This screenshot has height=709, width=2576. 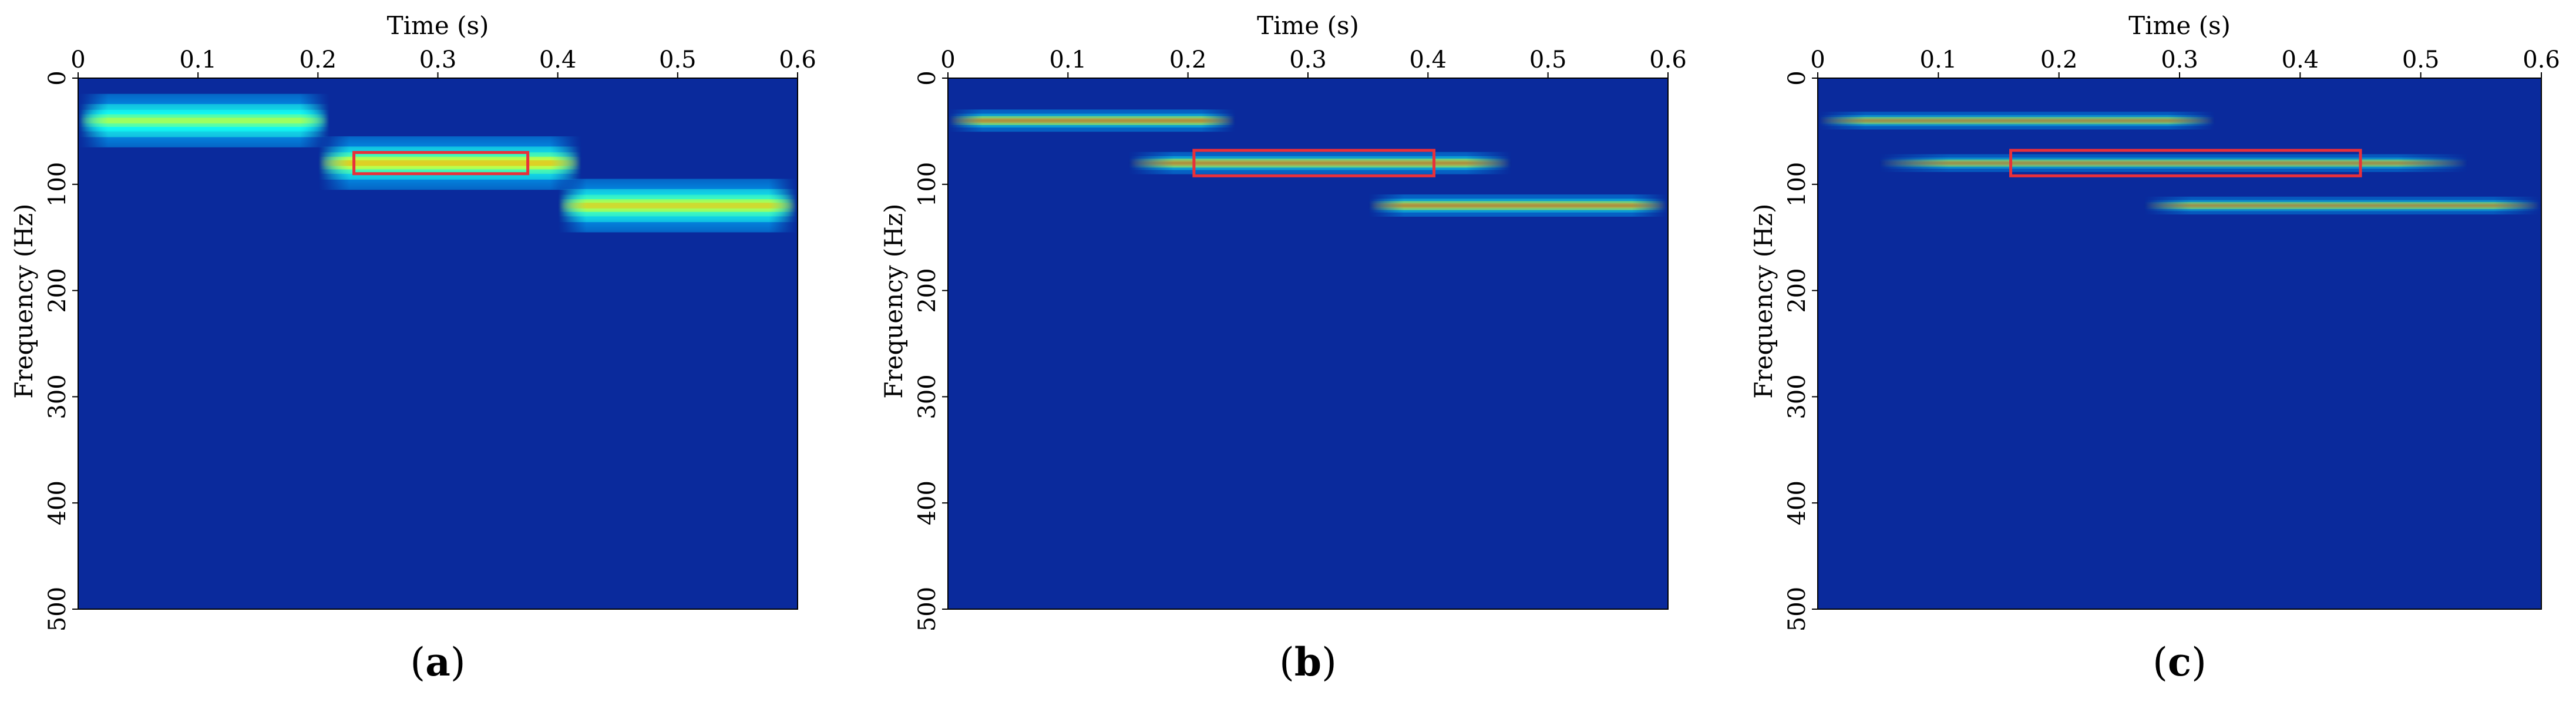 I want to click on panel-label: (a), so click(x=437, y=662).